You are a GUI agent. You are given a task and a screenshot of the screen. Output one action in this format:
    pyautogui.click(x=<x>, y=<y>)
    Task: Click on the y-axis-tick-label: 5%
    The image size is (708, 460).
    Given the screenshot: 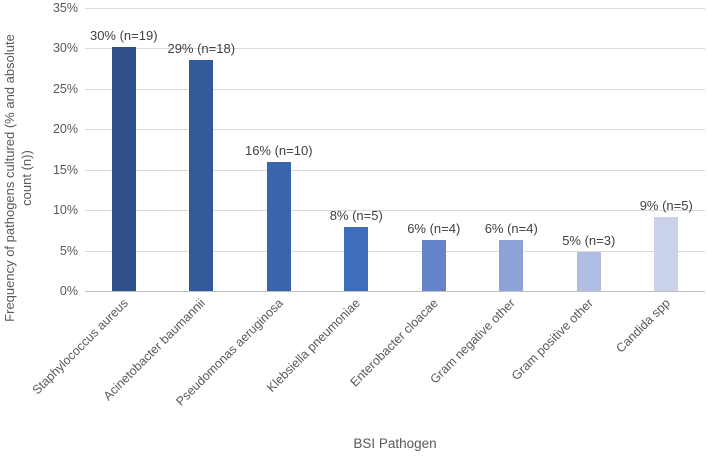 What is the action you would take?
    pyautogui.click(x=68, y=250)
    